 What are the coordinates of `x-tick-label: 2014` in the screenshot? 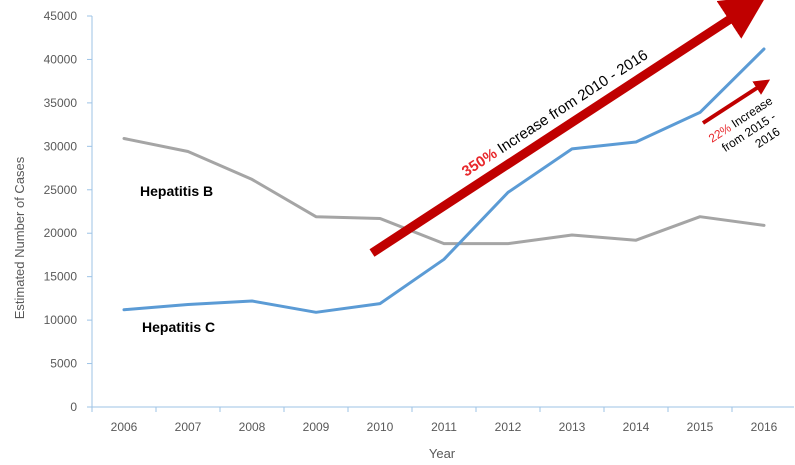 It's located at (636, 427).